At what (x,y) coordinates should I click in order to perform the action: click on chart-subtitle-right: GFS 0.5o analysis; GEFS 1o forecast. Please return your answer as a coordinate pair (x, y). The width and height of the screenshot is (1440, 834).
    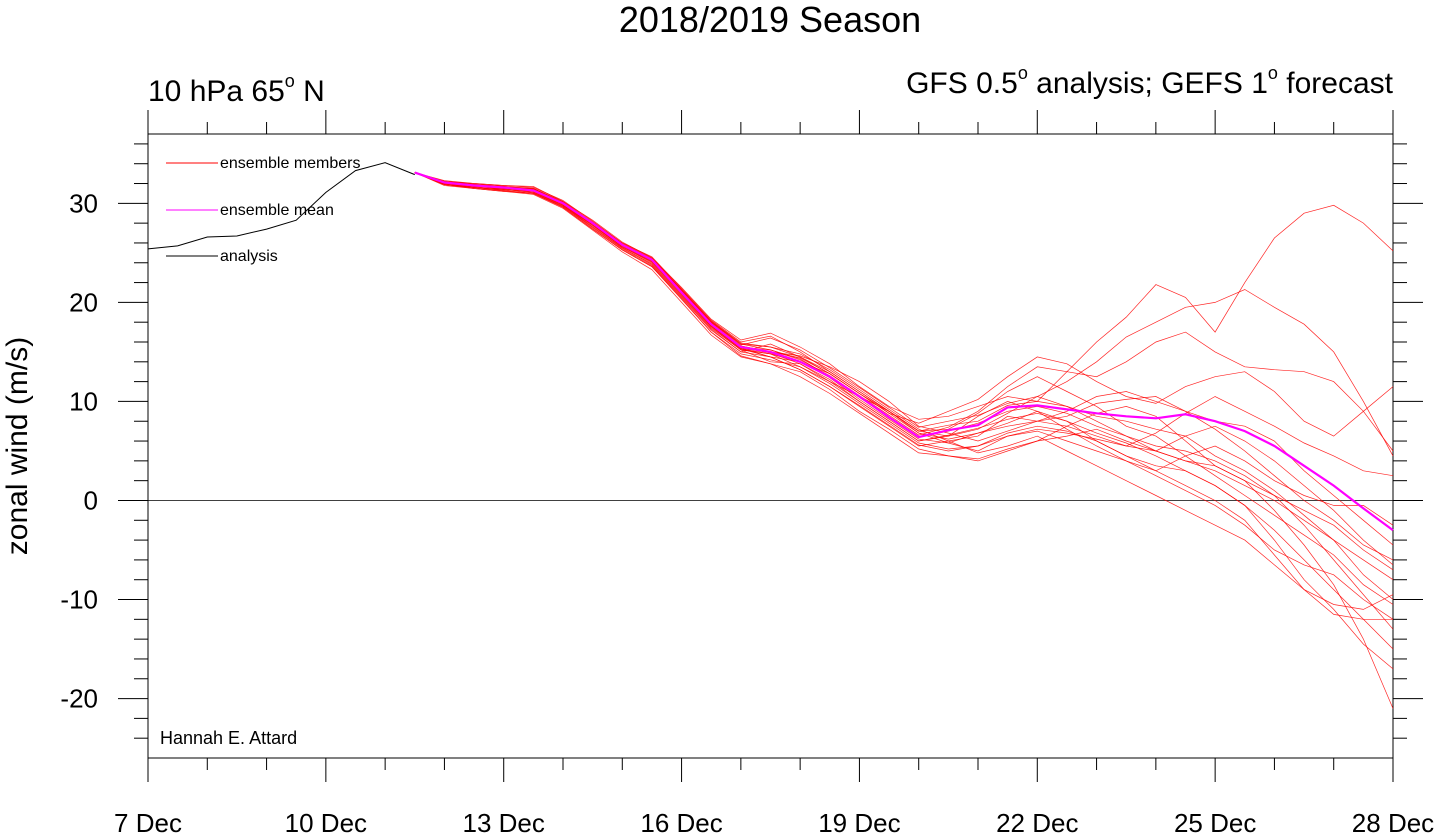
    Looking at the image, I should click on (1150, 81).